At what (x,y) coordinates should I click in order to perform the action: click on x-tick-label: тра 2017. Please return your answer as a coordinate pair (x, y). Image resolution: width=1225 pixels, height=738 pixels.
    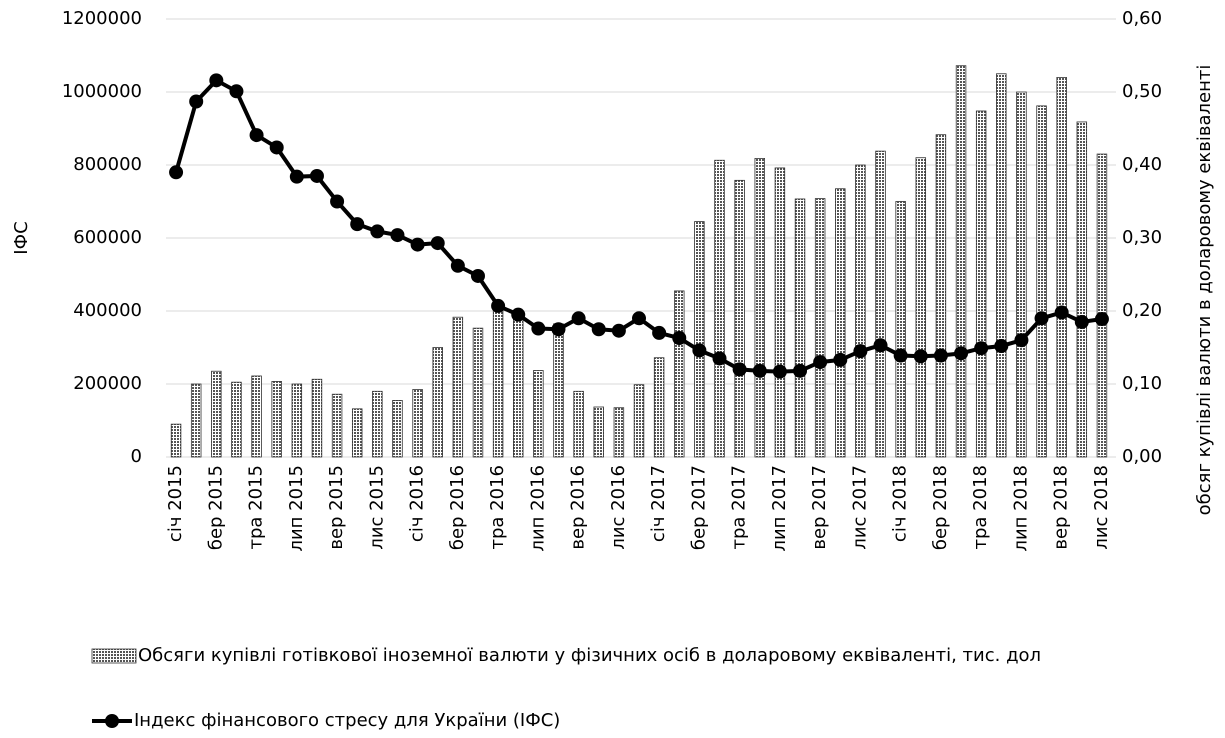
    Looking at the image, I should click on (739, 507).